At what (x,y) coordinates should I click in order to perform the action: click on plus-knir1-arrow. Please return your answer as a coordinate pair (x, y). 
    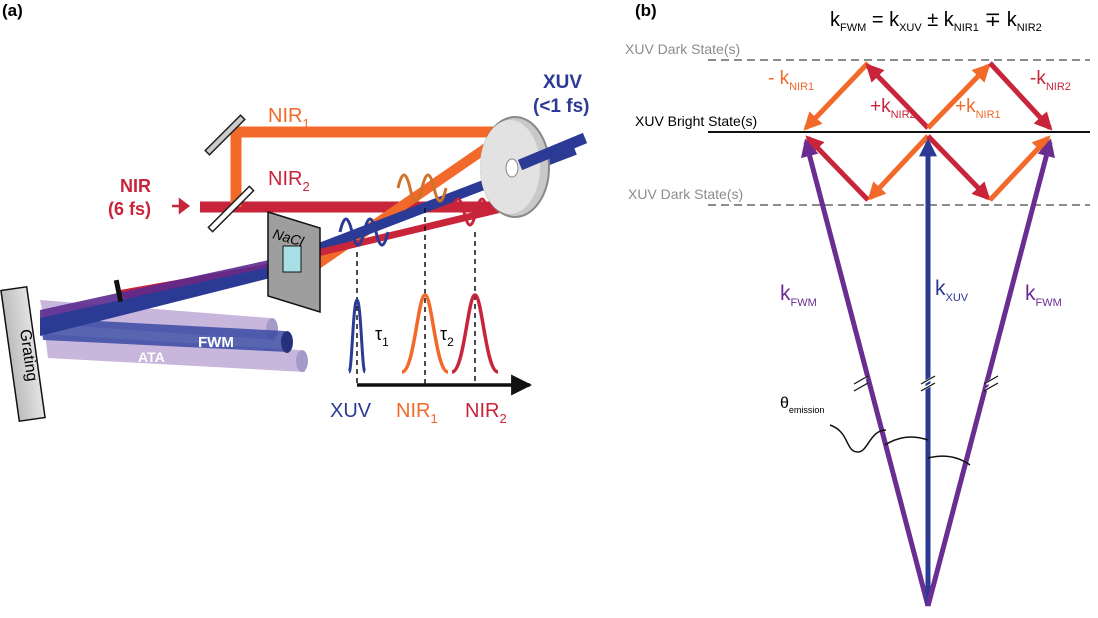
    Looking at the image, I should click on (958, 96).